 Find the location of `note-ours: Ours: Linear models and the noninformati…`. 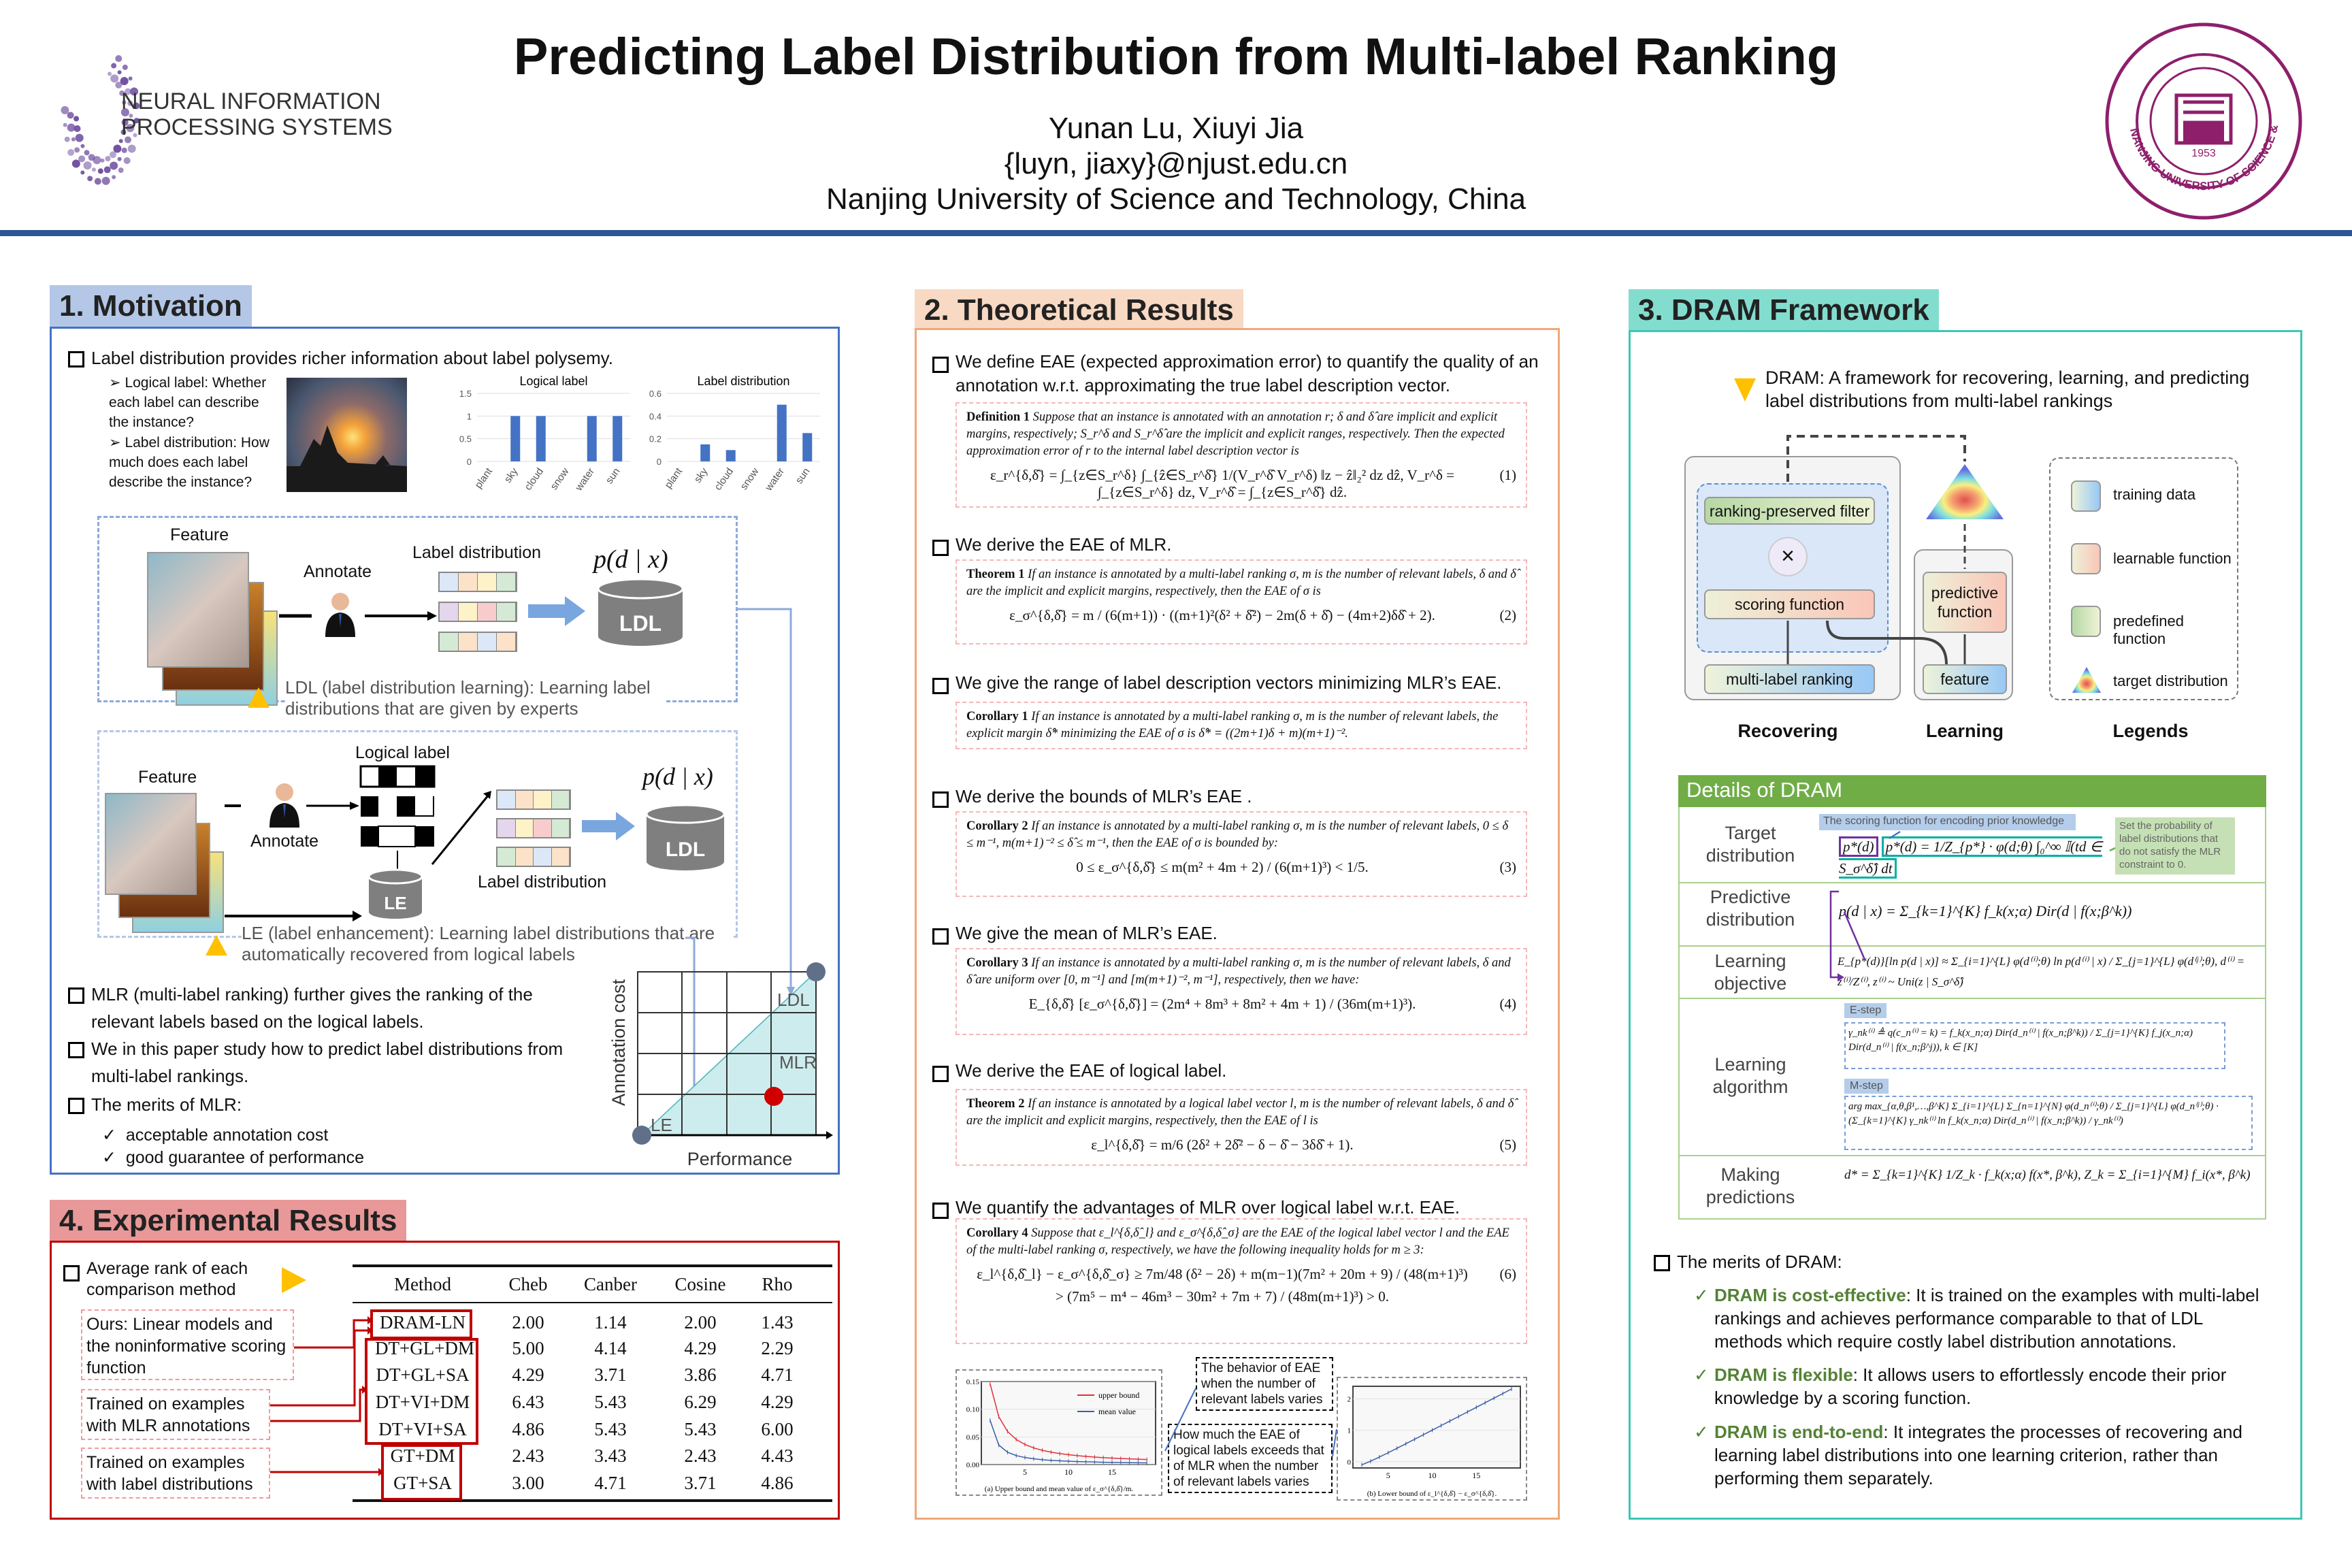

note-ours: Ours: Linear models and the noninformati… is located at coordinates (187, 1344).